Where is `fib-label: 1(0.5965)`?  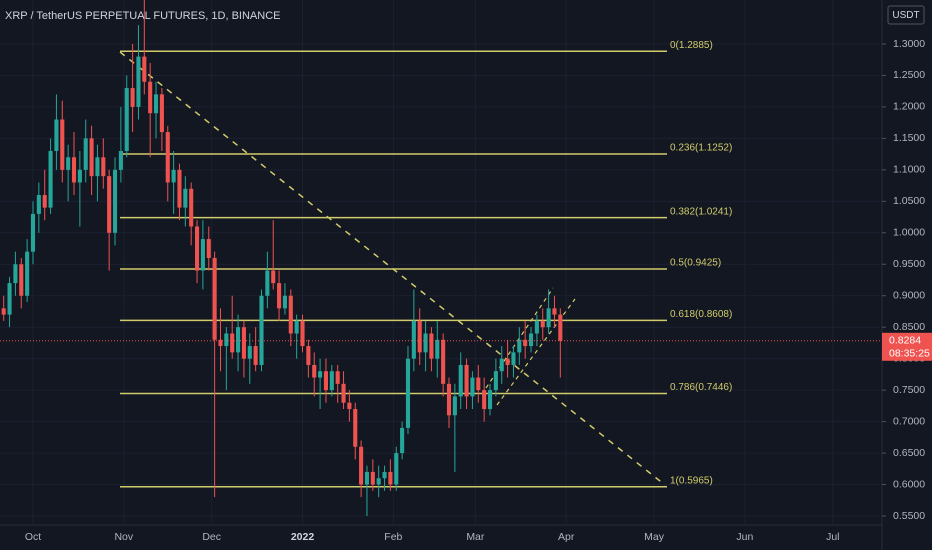 fib-label: 1(0.5965) is located at coordinates (691, 480).